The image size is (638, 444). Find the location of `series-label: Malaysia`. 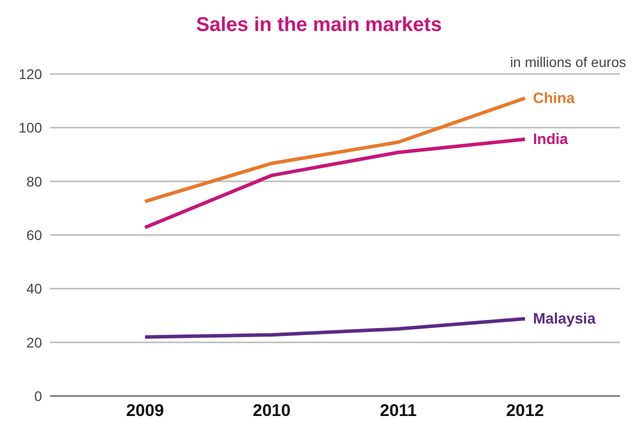

series-label: Malaysia is located at coordinates (564, 319).